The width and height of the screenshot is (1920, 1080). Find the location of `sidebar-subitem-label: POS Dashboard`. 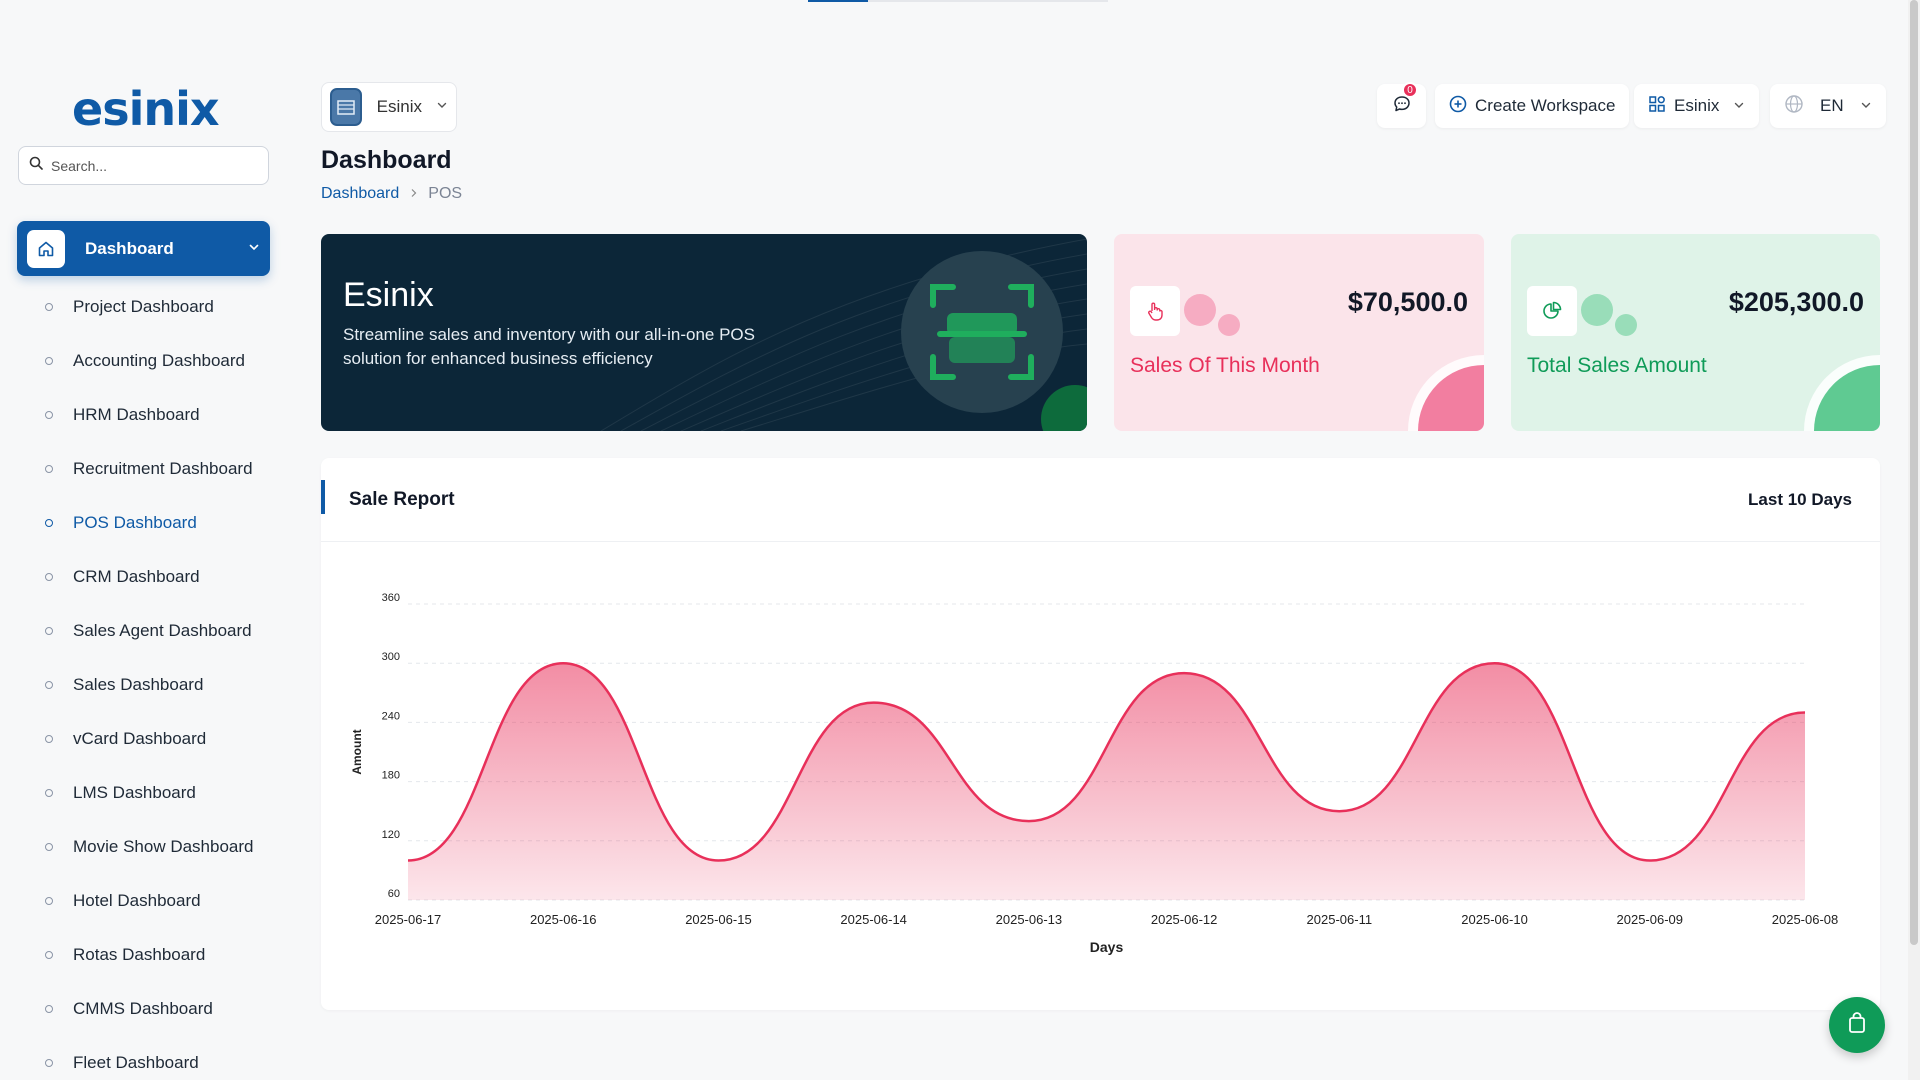

sidebar-subitem-label: POS Dashboard is located at coordinates (135, 522).